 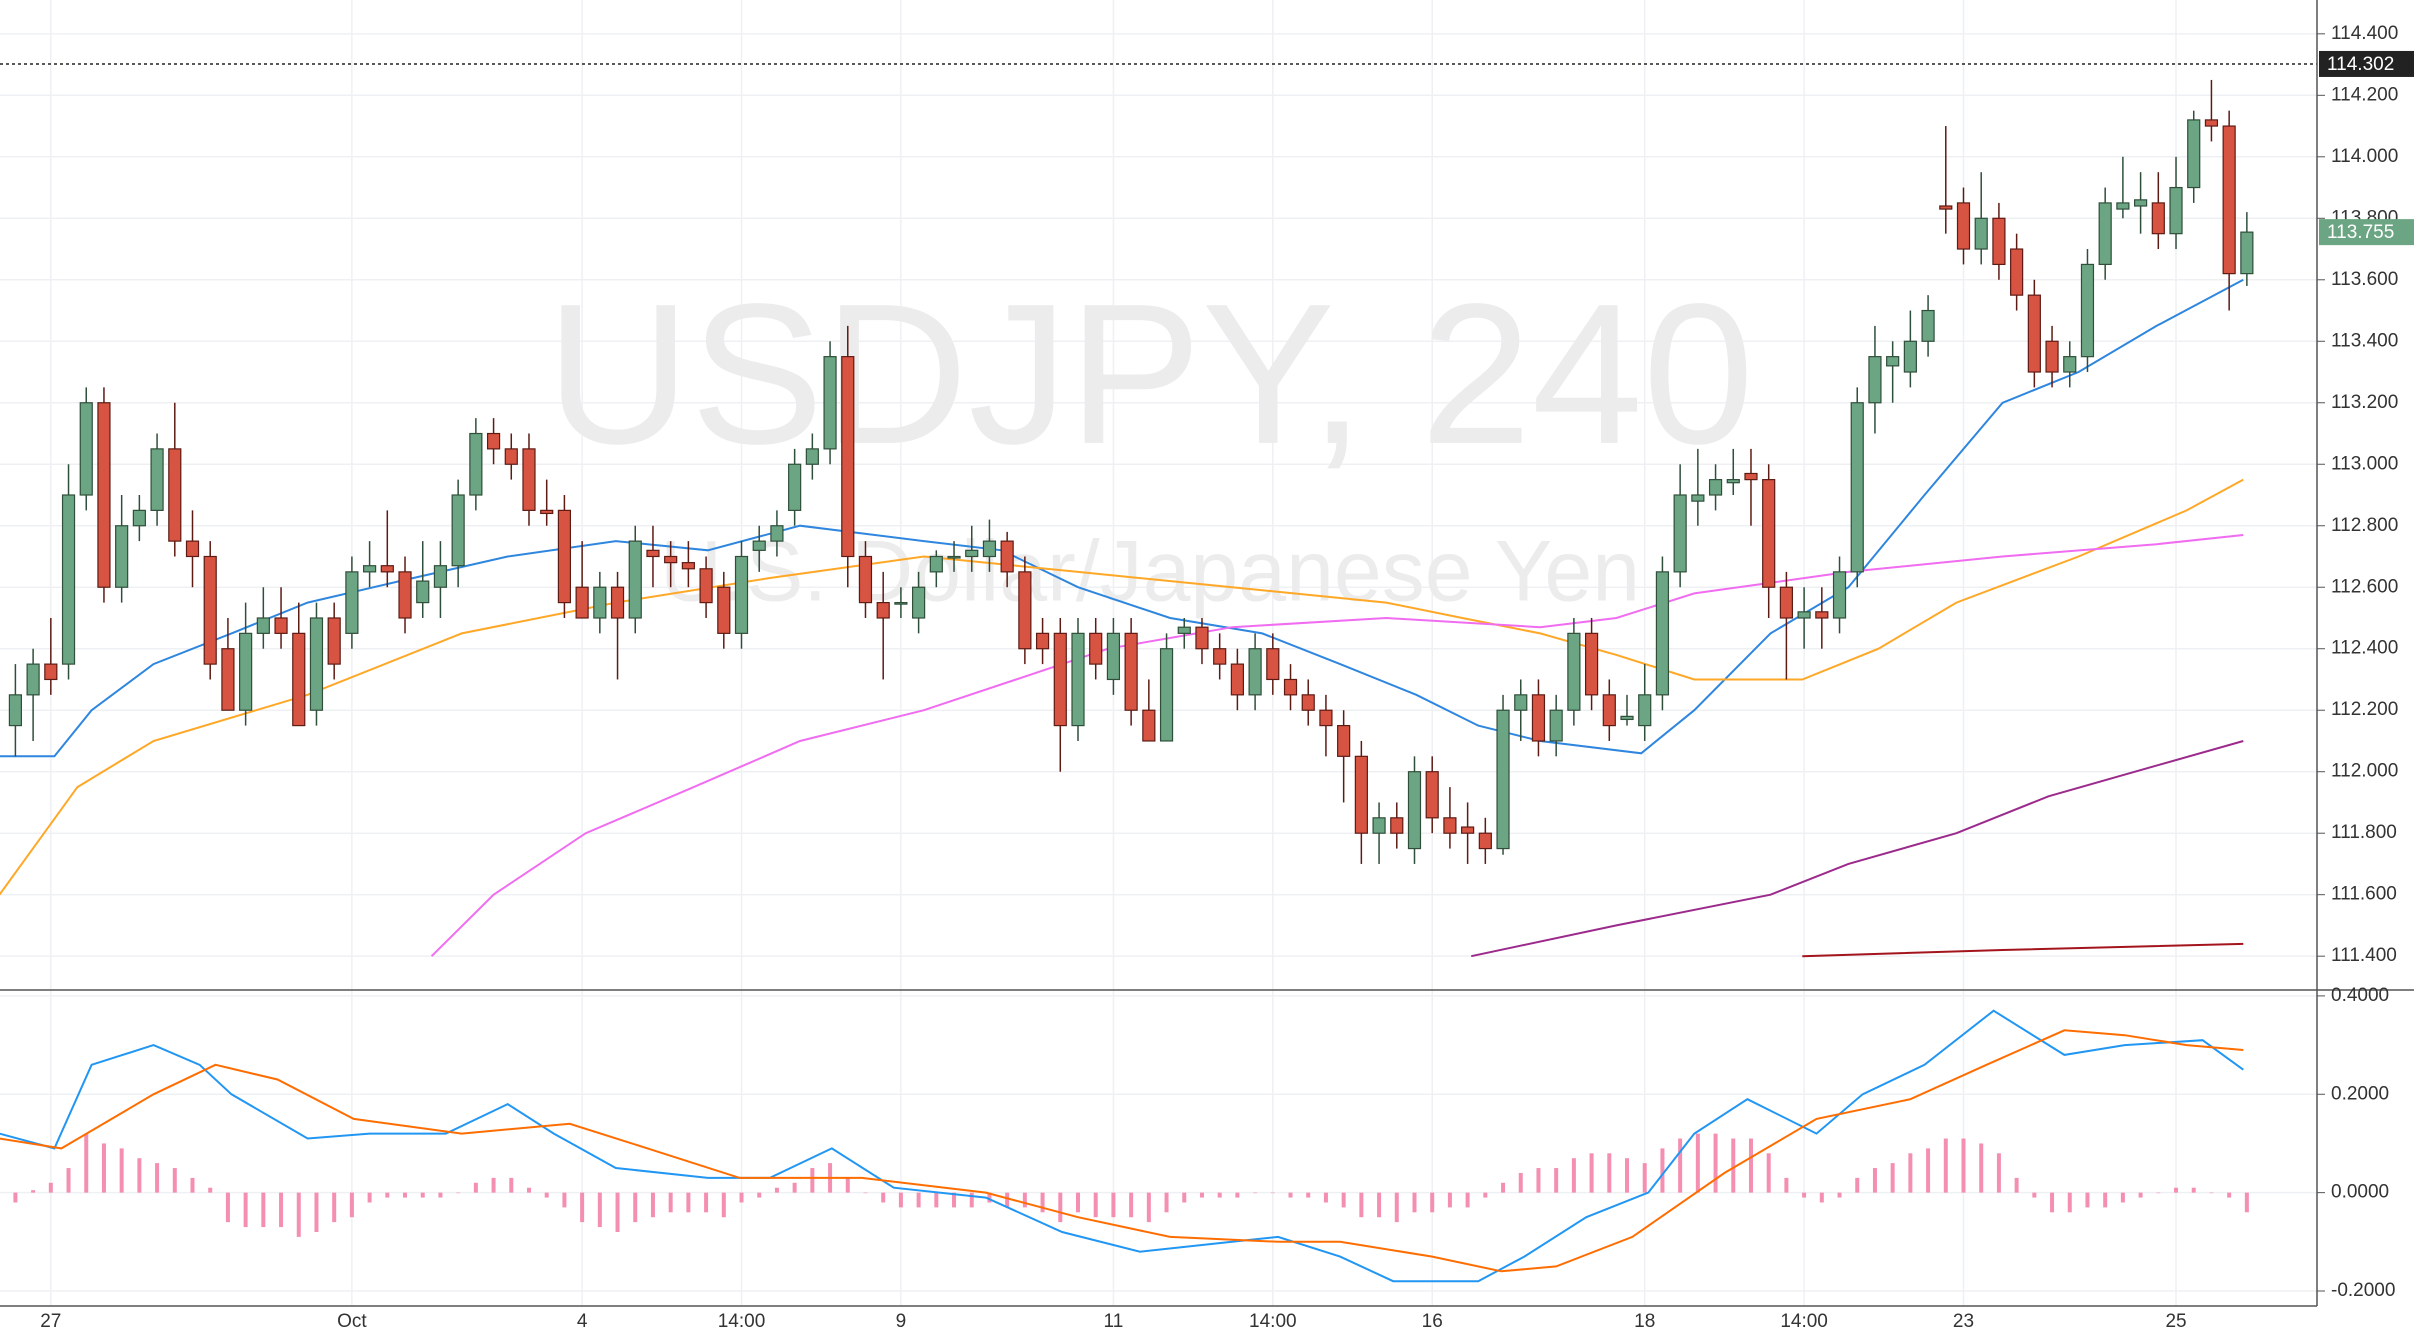 I want to click on watermark: USDJPY, 240 U.S. Dollar/Japanese Yen, so click(x=1150, y=441).